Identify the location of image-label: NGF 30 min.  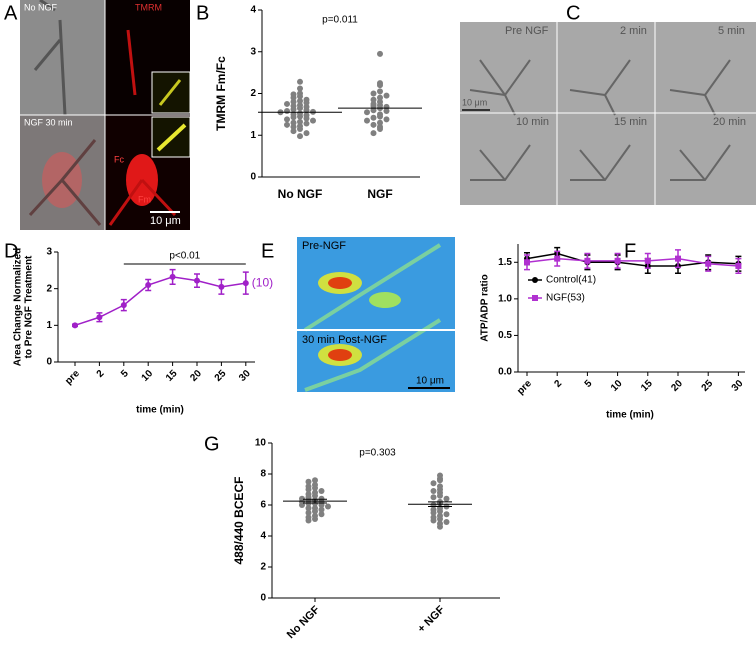
(48, 122).